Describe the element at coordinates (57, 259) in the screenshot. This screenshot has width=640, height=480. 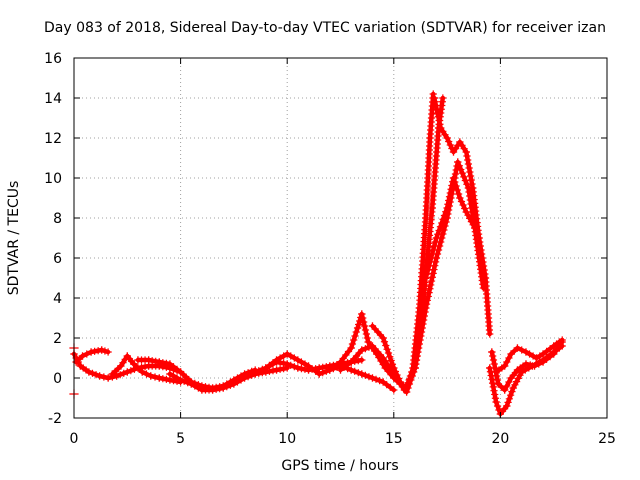
I see `y-tick-label: 6` at that location.